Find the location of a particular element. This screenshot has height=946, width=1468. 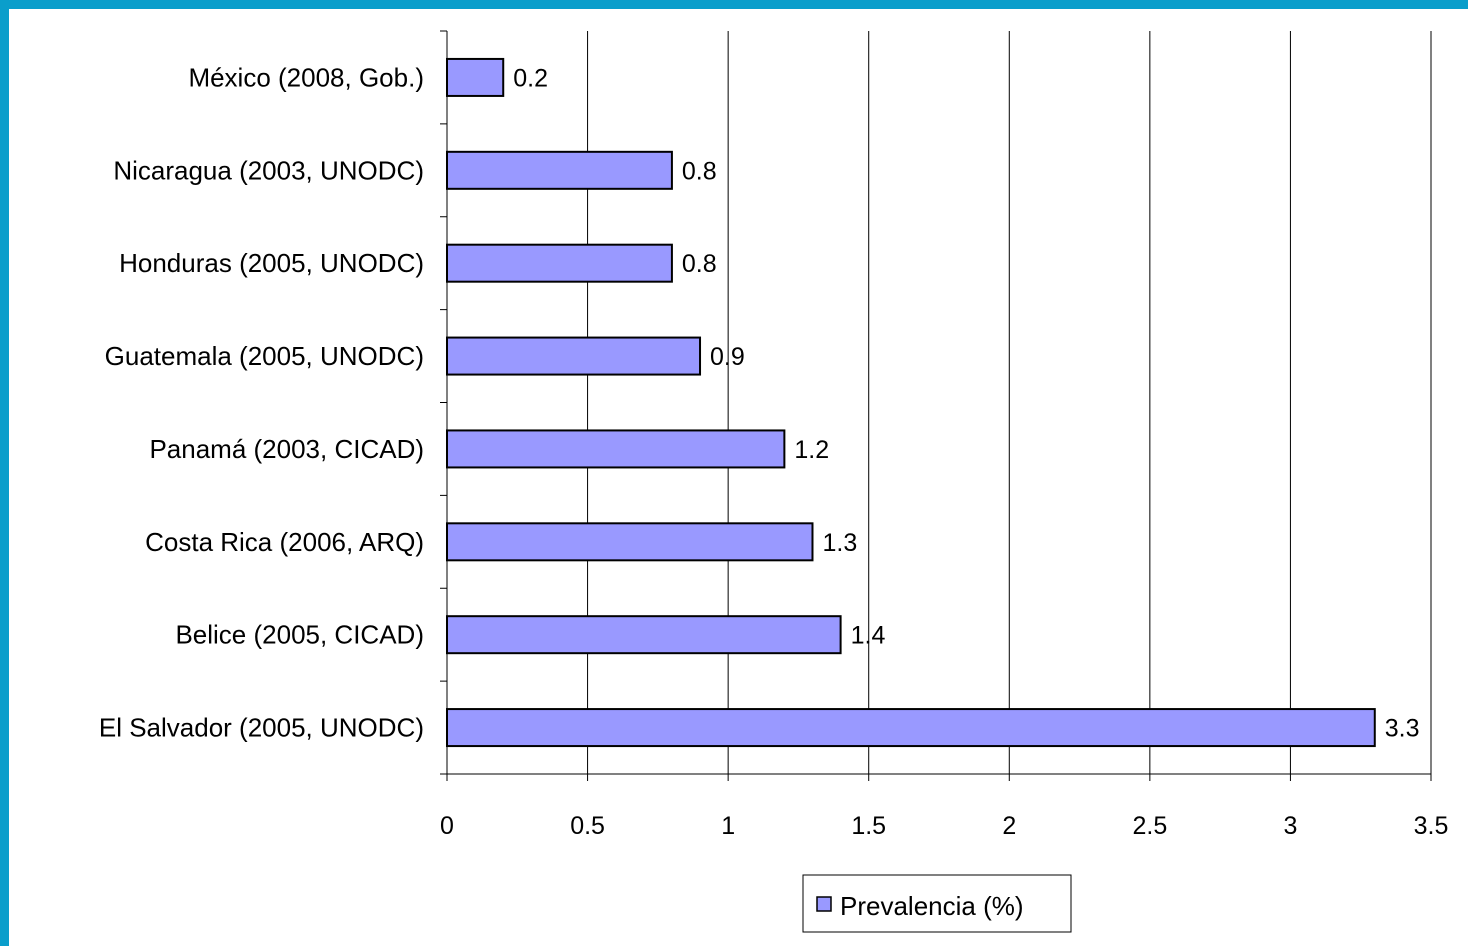

x-tick-label: 2 is located at coordinates (1009, 826).